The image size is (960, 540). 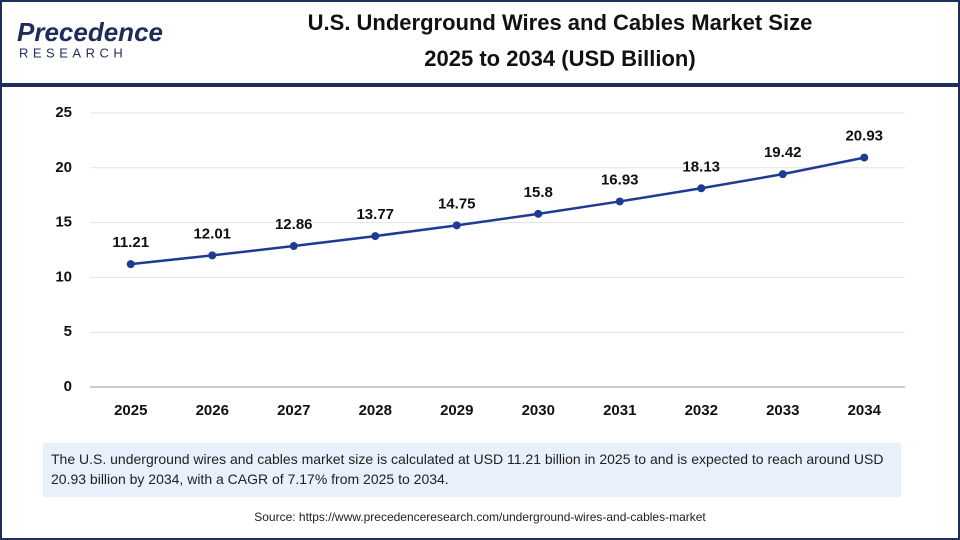 What do you see at coordinates (480, 85) in the screenshot?
I see `header-rule` at bounding box center [480, 85].